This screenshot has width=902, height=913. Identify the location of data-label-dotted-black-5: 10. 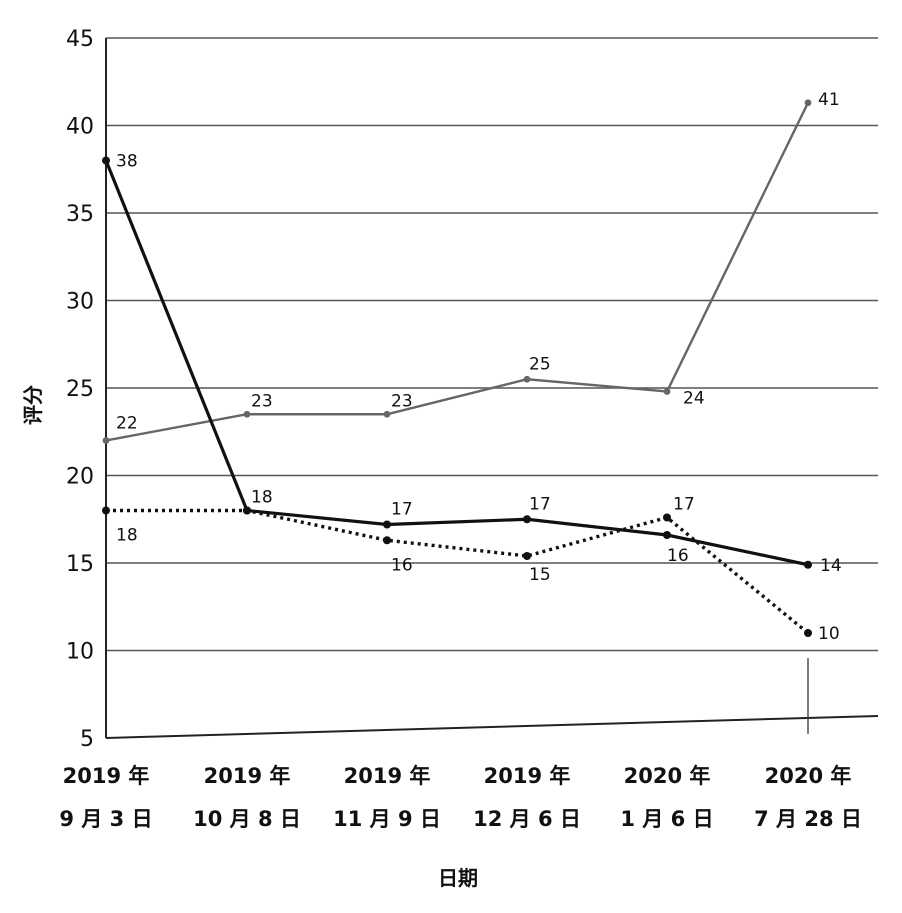
(829, 634).